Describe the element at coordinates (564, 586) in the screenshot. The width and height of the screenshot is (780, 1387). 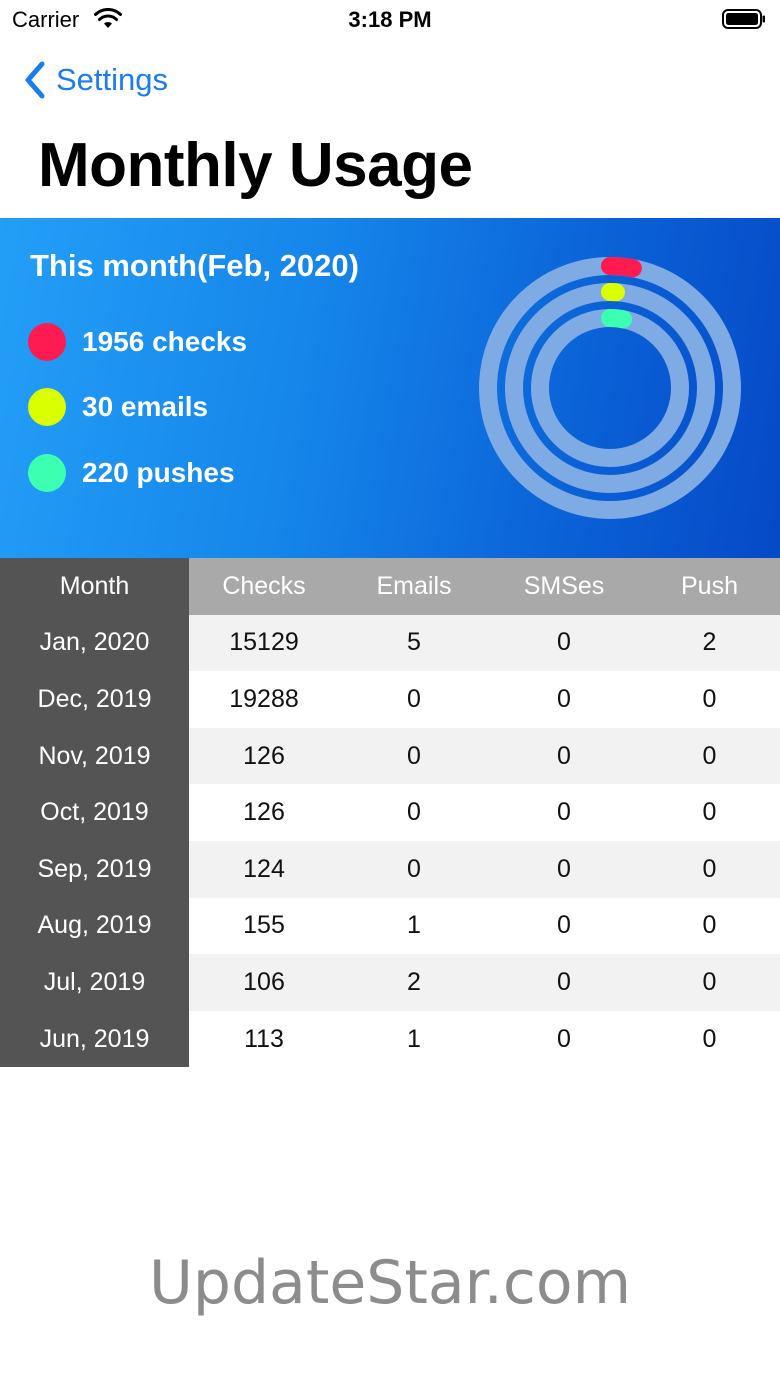
I see `header-smses: SMSes` at that location.